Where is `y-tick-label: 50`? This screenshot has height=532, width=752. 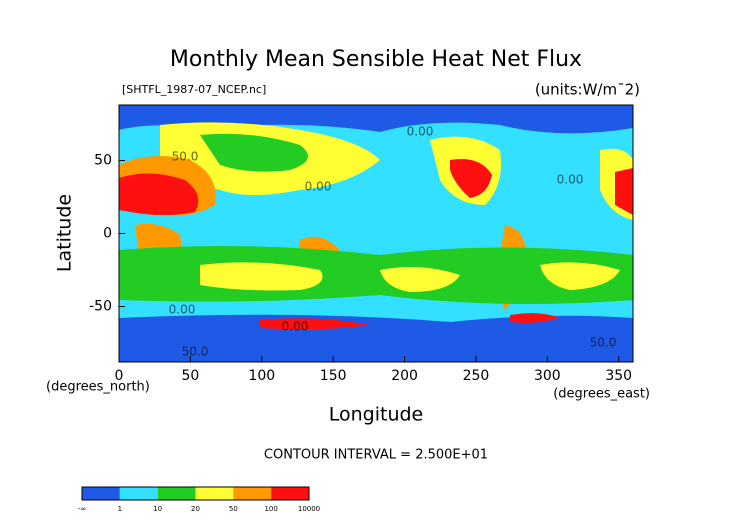 y-tick-label: 50 is located at coordinates (103, 160).